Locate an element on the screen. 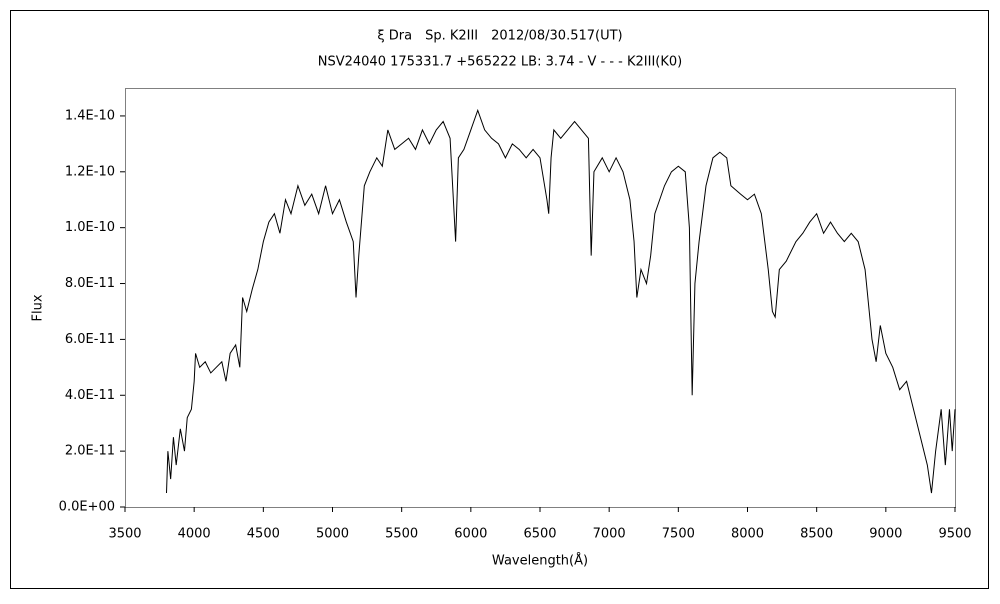  x-tick-label: 8500 is located at coordinates (816, 534).